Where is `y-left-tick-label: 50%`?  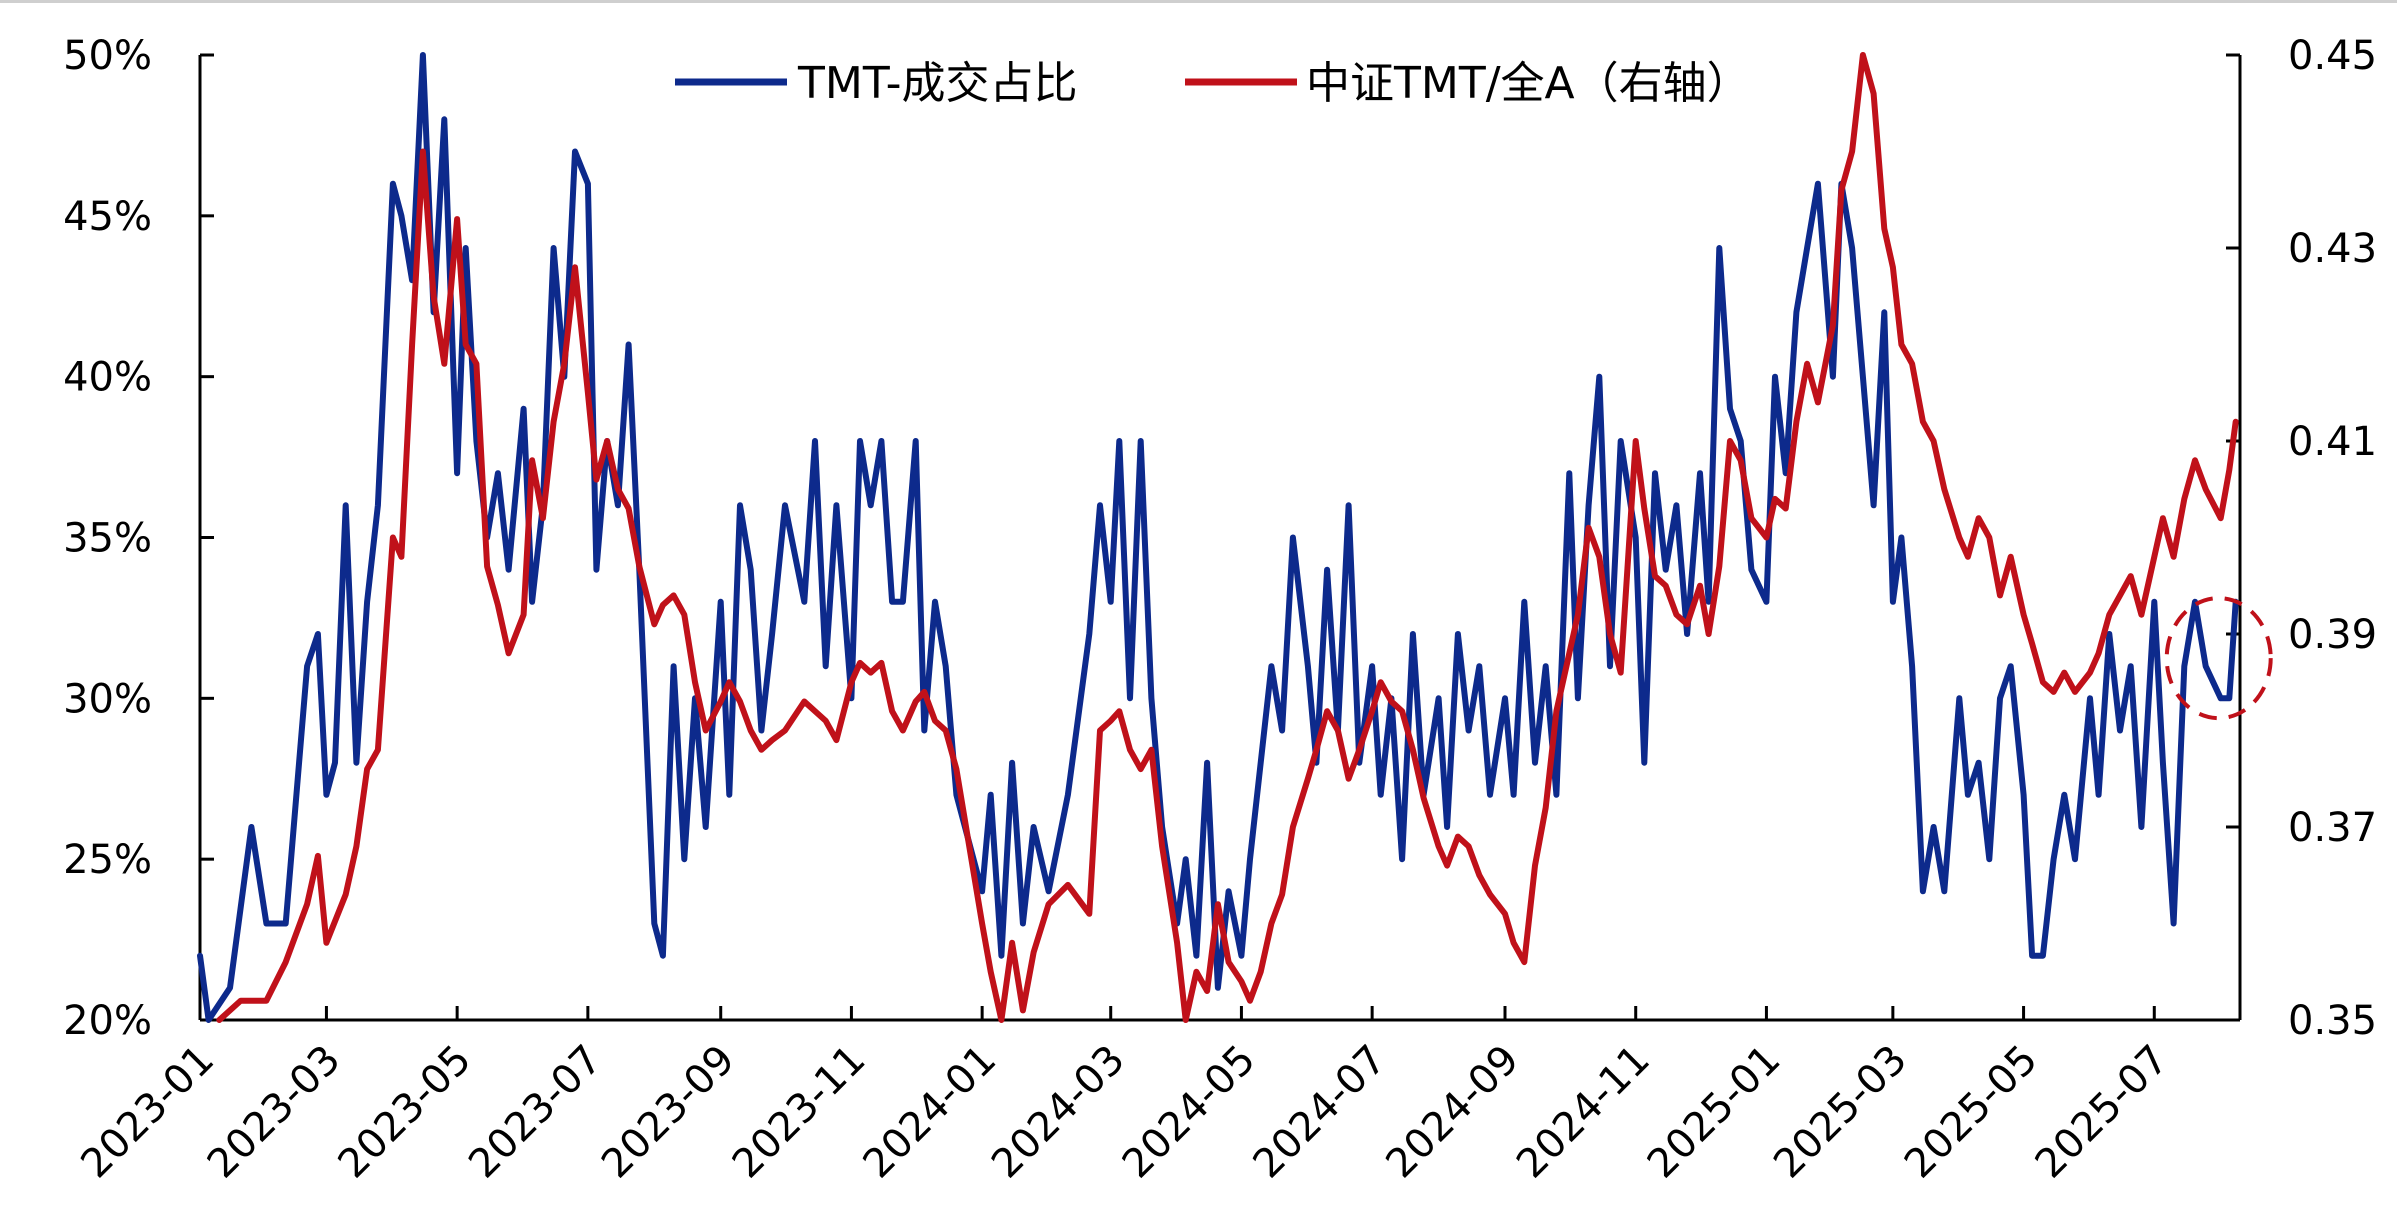
y-left-tick-label: 50% is located at coordinates (107, 56).